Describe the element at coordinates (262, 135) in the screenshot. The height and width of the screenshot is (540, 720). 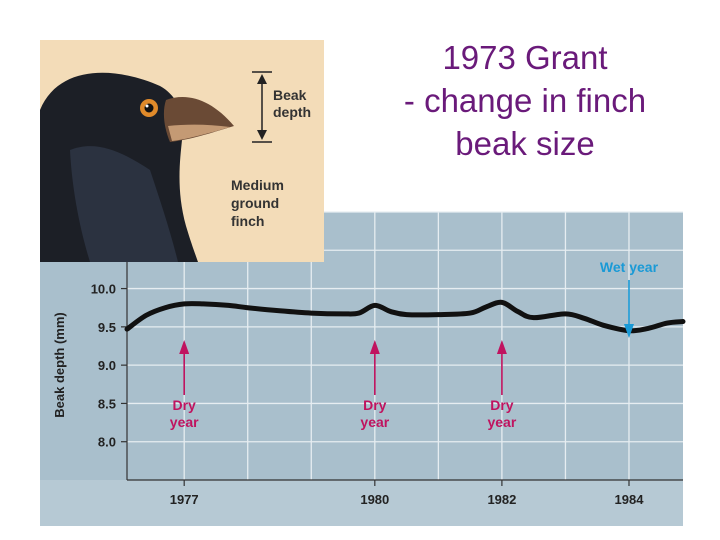
I see `measure-arrow-down-icon` at that location.